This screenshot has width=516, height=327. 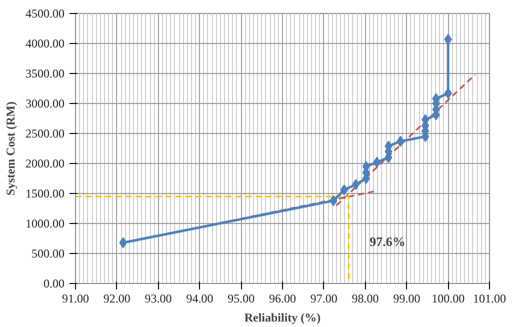 What do you see at coordinates (45, 193) in the screenshot?
I see `y-tick-label: 1500.00` at bounding box center [45, 193].